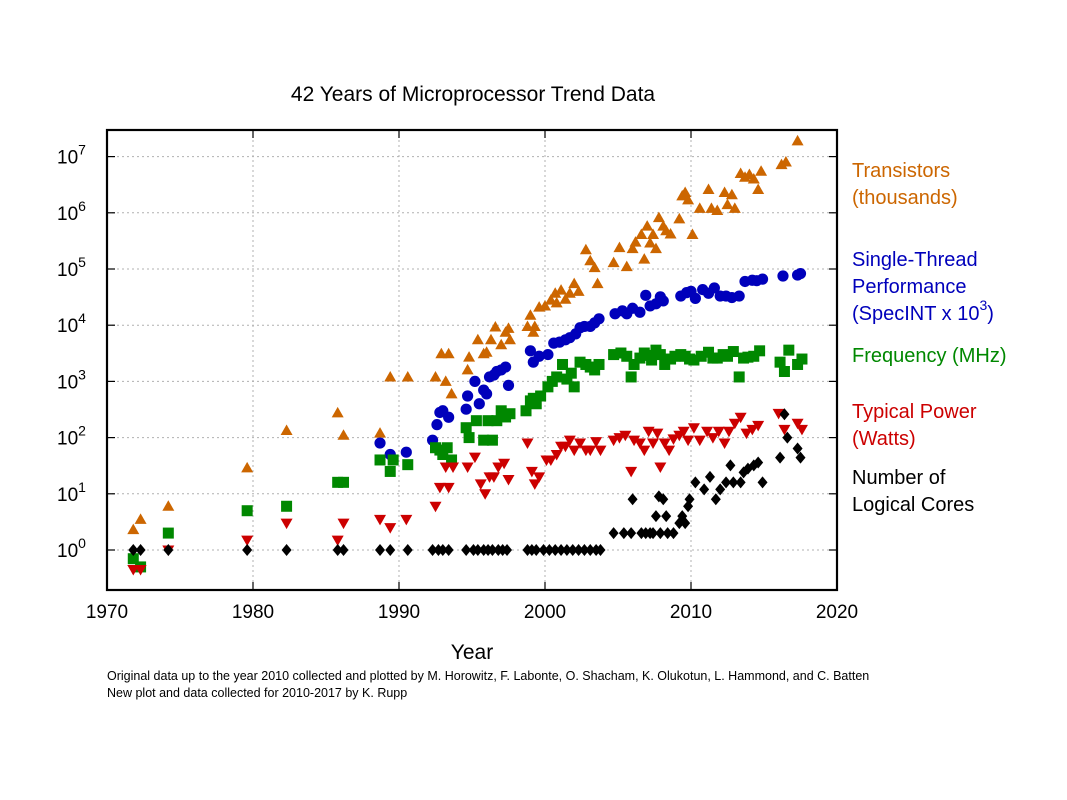 The image size is (1067, 800). I want to click on legend-transistors: Transistors (thousands), so click(905, 184).